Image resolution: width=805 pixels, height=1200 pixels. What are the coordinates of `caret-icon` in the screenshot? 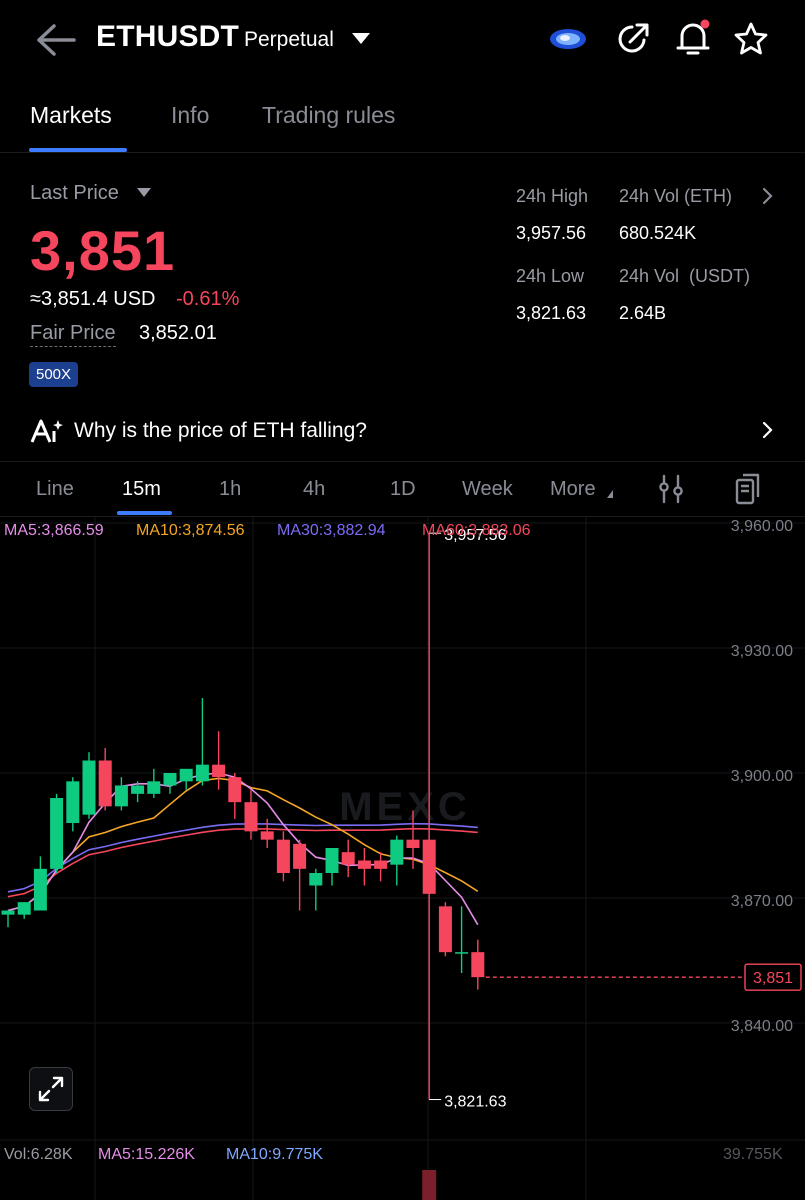 It's located at (610, 494).